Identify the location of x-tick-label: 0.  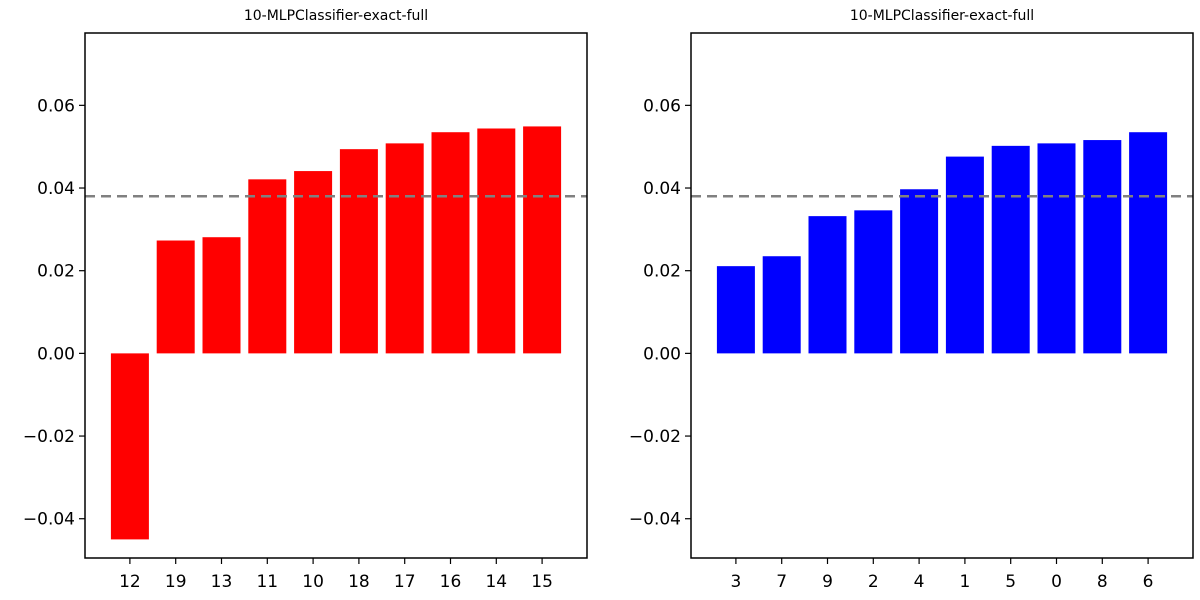
(1056, 582).